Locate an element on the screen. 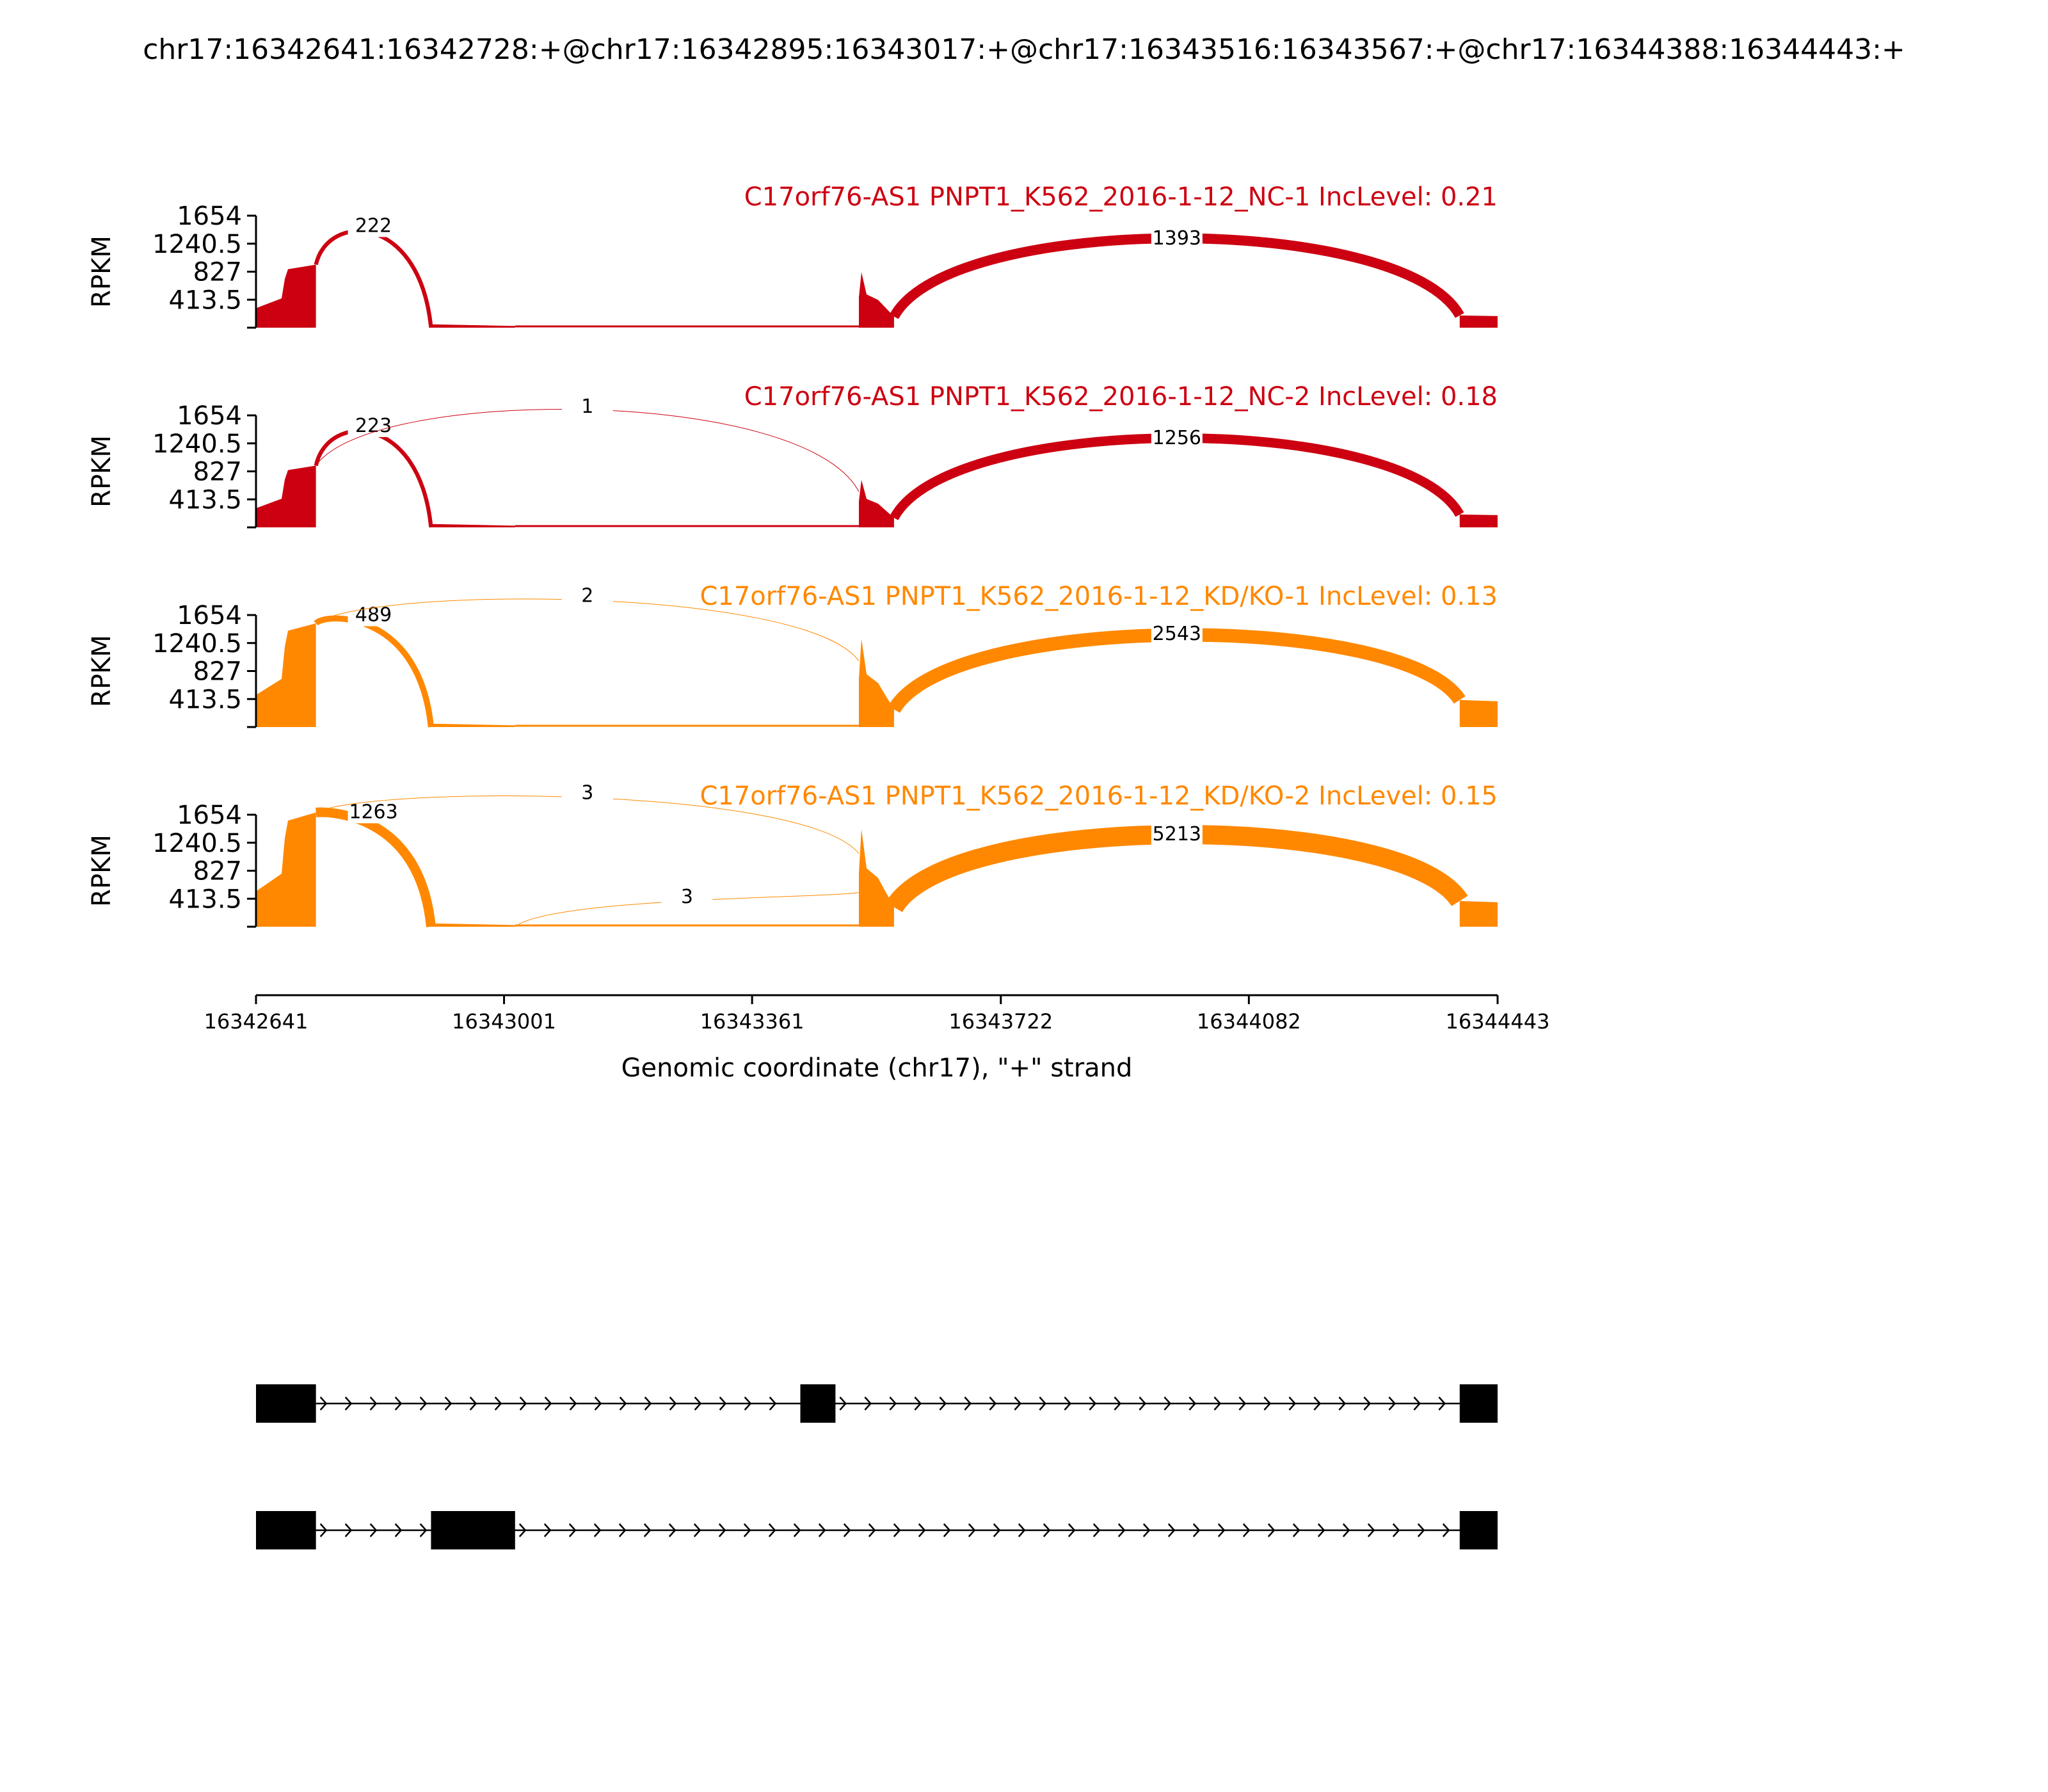  junction-count: 1256 is located at coordinates (1177, 438).